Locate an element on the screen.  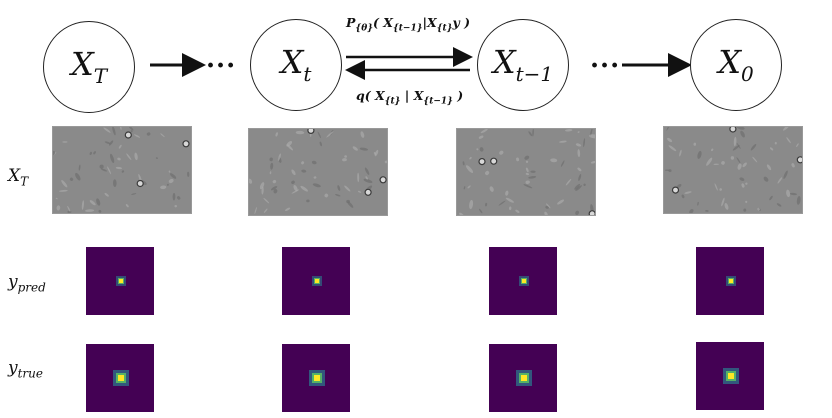
pred-heatmap-xt is located at coordinates (316, 281).